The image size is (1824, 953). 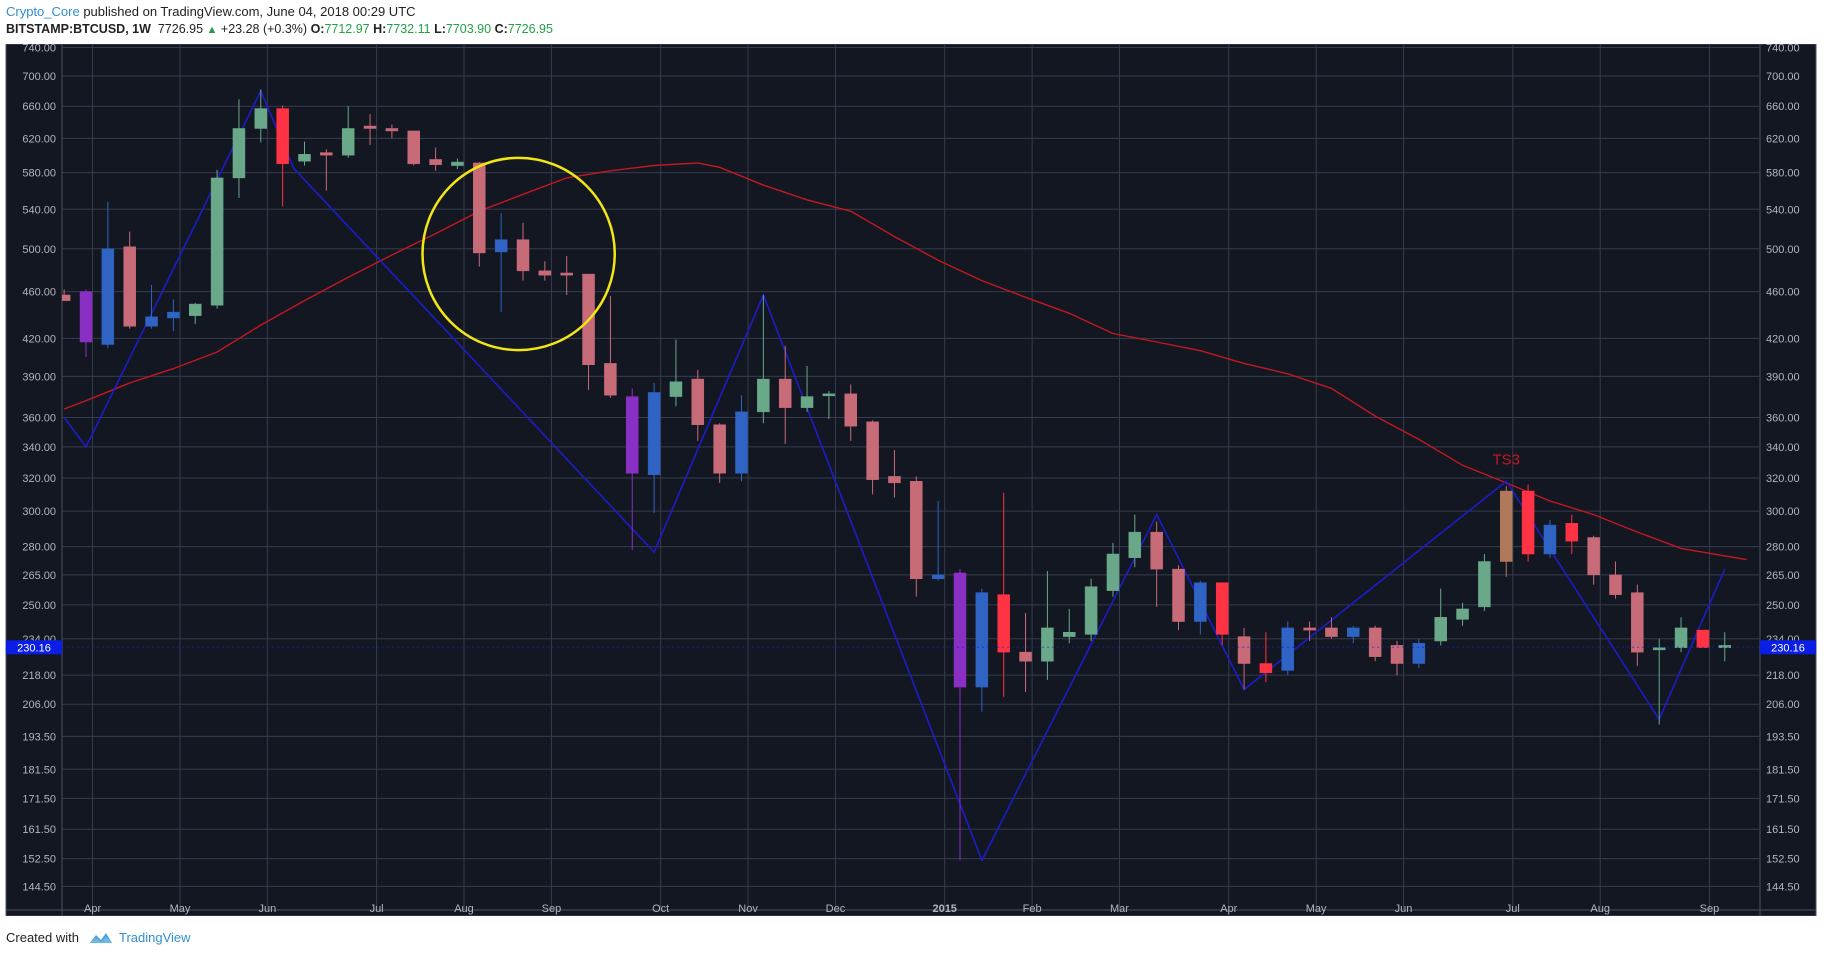 I want to click on y-tick-label-left: 193.50, so click(x=39, y=737).